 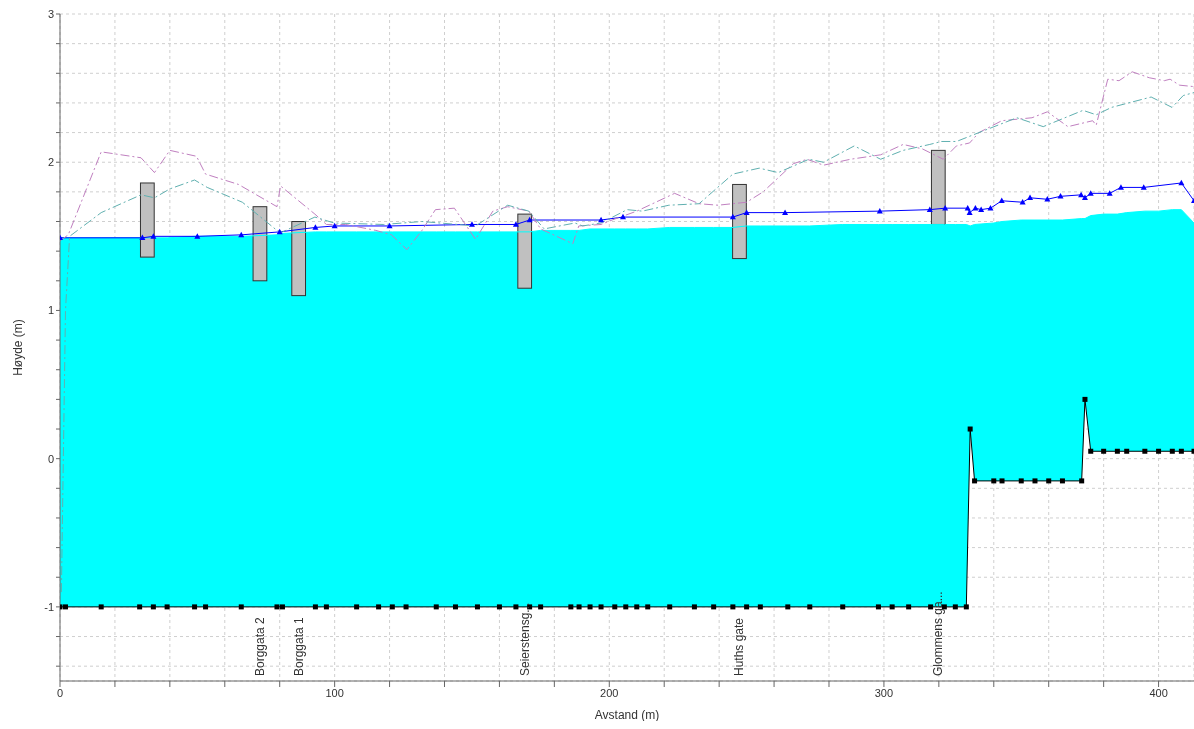 What do you see at coordinates (1158, 692) in the screenshot?
I see `x-tick-label: 400` at bounding box center [1158, 692].